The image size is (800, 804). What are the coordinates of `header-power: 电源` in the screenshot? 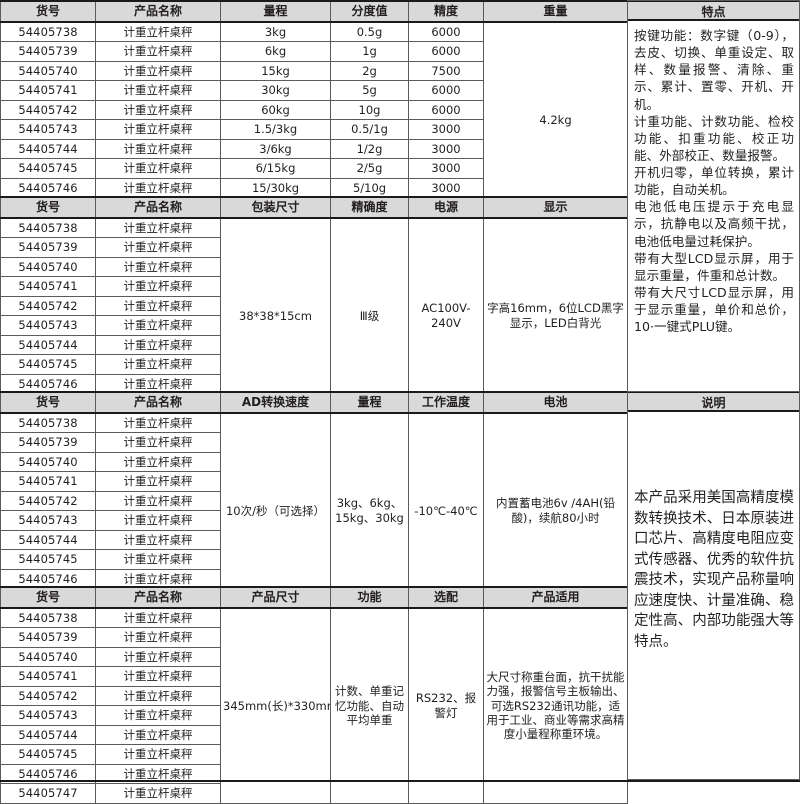 It's located at (446, 207).